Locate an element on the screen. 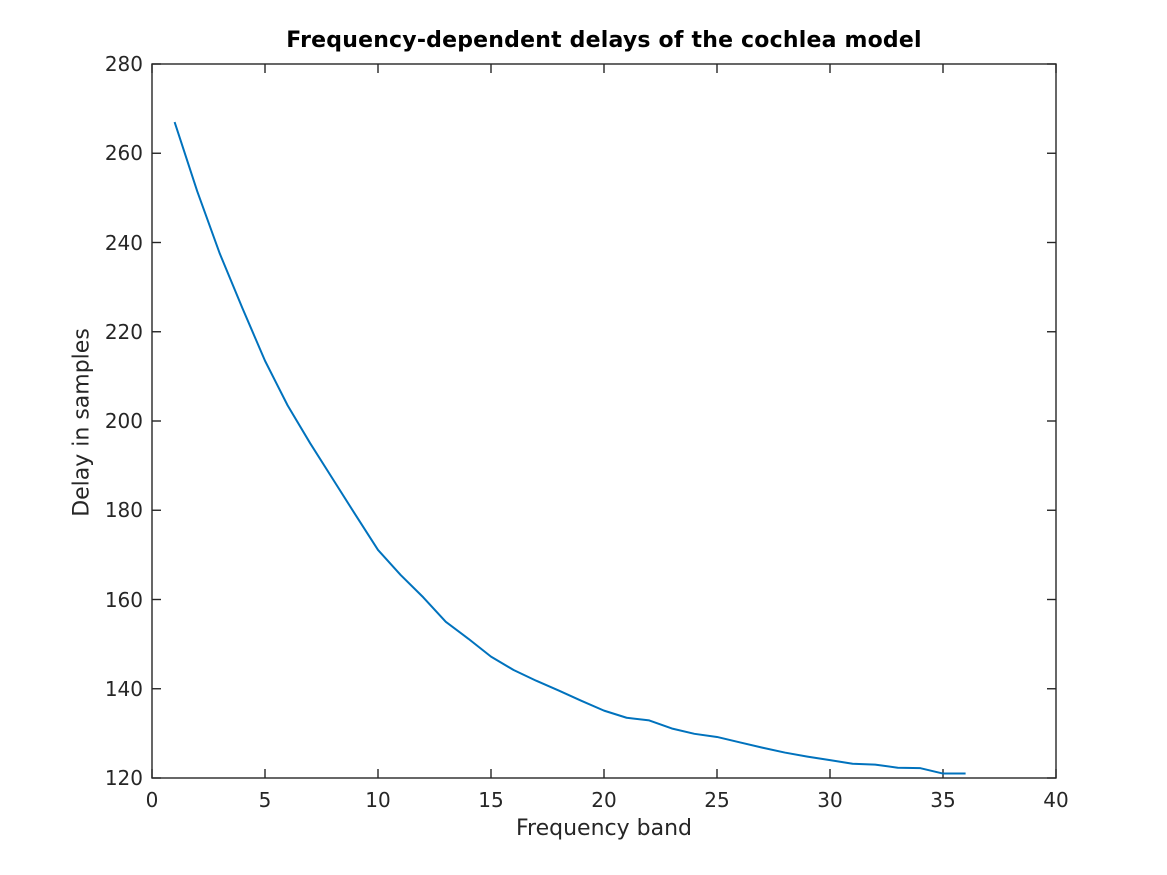 This screenshot has width=1167, height=875. y-tick-label: 240 is located at coordinates (123, 242).